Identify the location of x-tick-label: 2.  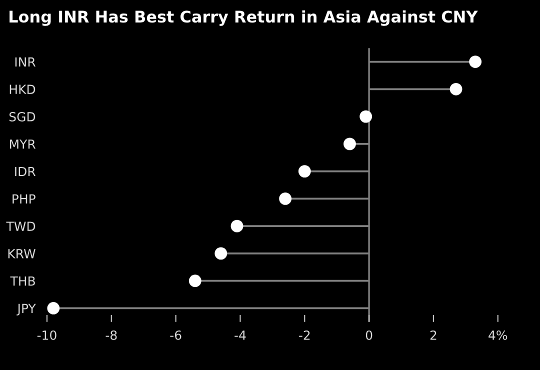
(433, 335).